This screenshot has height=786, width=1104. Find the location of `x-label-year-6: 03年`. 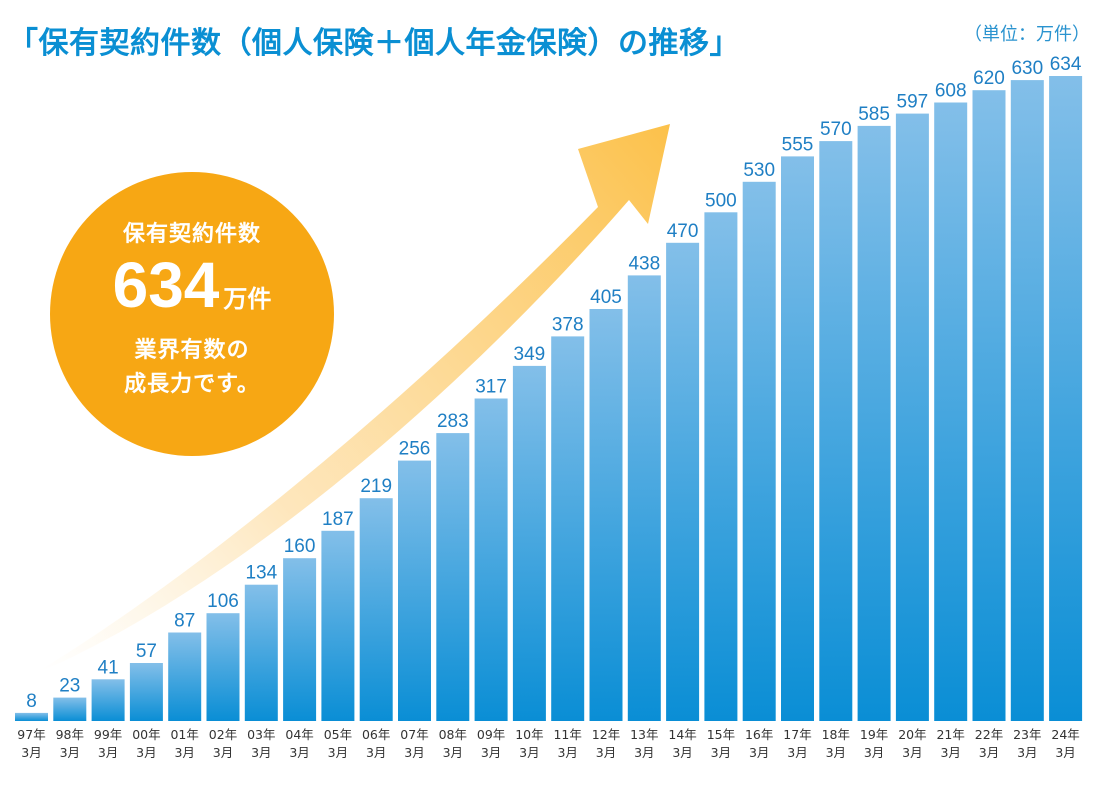

x-label-year-6: 03年 is located at coordinates (261, 734).